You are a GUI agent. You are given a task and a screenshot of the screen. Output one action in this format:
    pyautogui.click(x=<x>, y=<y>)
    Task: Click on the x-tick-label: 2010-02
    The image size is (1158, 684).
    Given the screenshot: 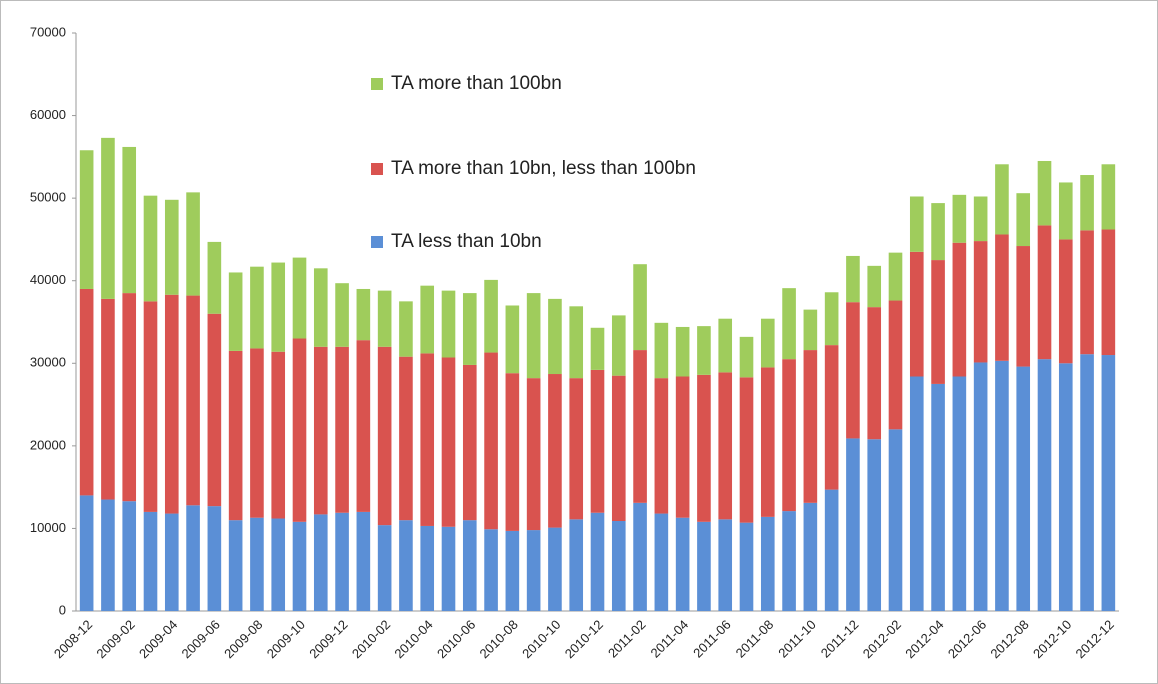 What is the action you would take?
    pyautogui.click(x=371, y=639)
    